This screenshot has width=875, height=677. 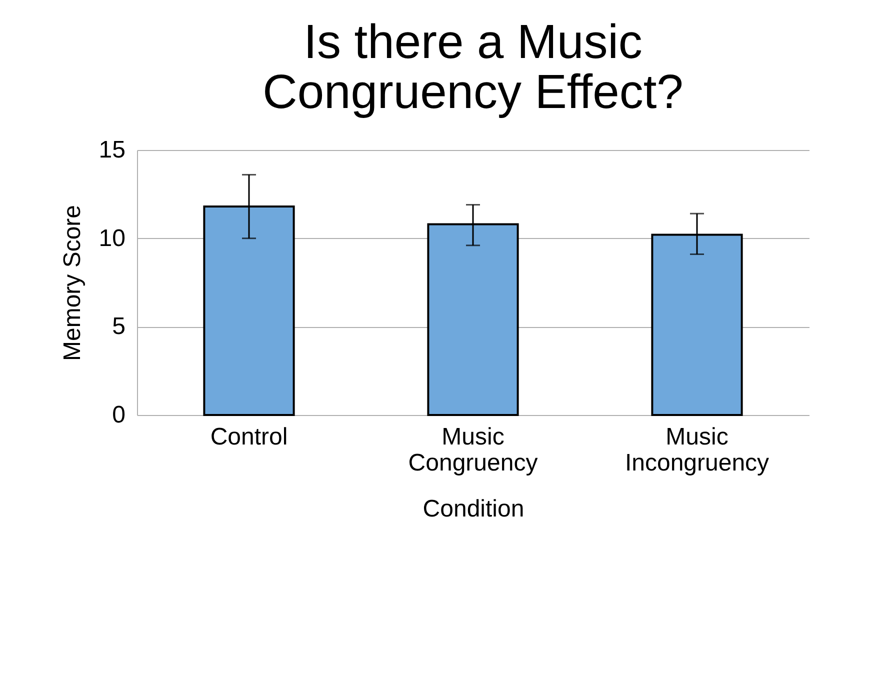 I want to click on y-tick-label: 10, so click(x=112, y=238).